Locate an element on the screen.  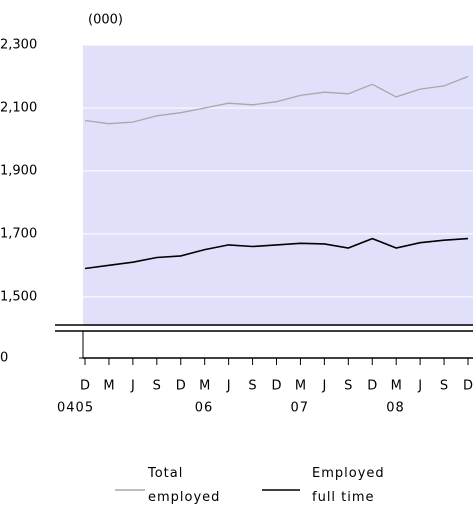
break-gap is located at coordinates (264, 328).